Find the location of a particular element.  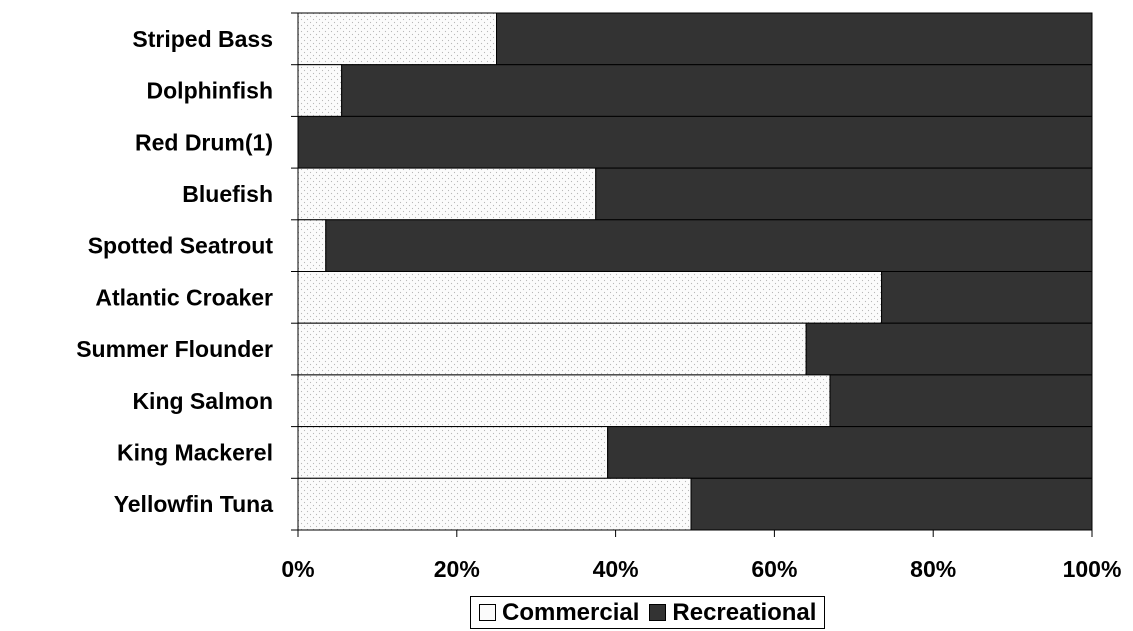

category-label: Atlantic Croaker is located at coordinates (184, 297).